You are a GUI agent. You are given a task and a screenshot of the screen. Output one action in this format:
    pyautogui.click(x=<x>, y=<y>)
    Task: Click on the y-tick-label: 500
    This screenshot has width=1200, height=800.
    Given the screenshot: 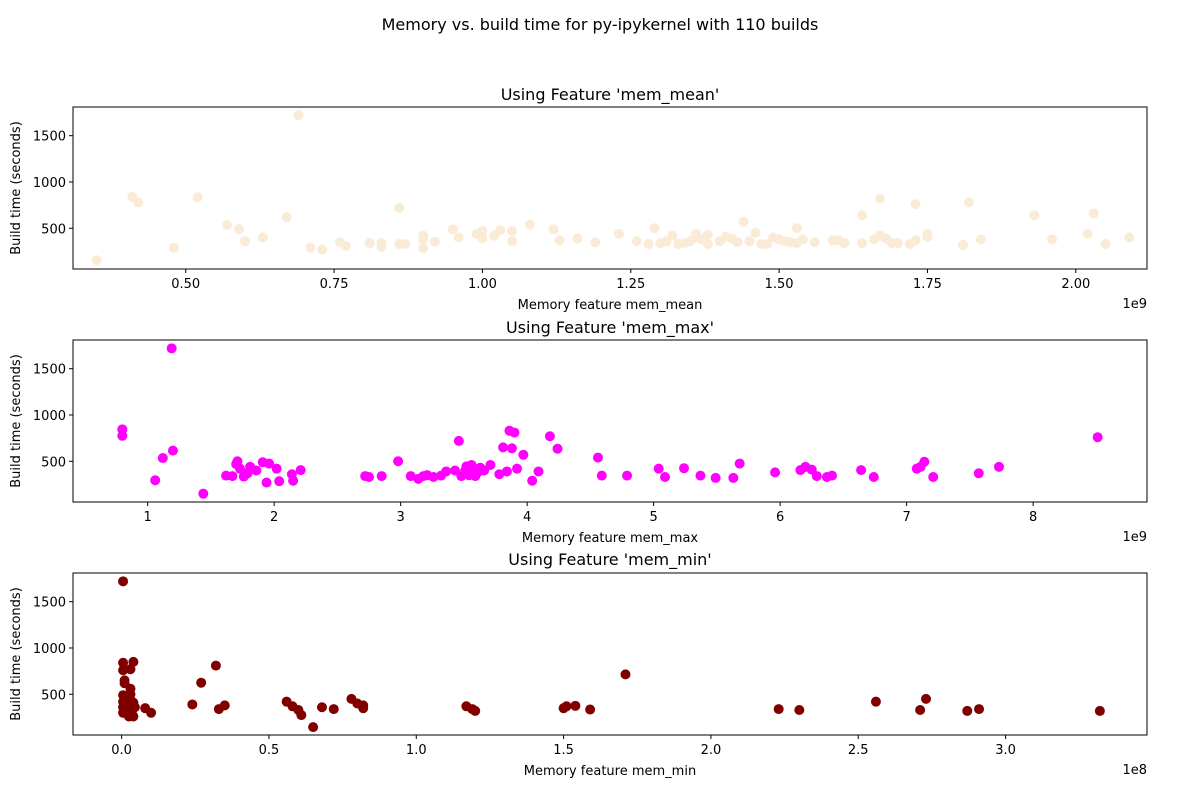 What is the action you would take?
    pyautogui.click(x=53, y=229)
    